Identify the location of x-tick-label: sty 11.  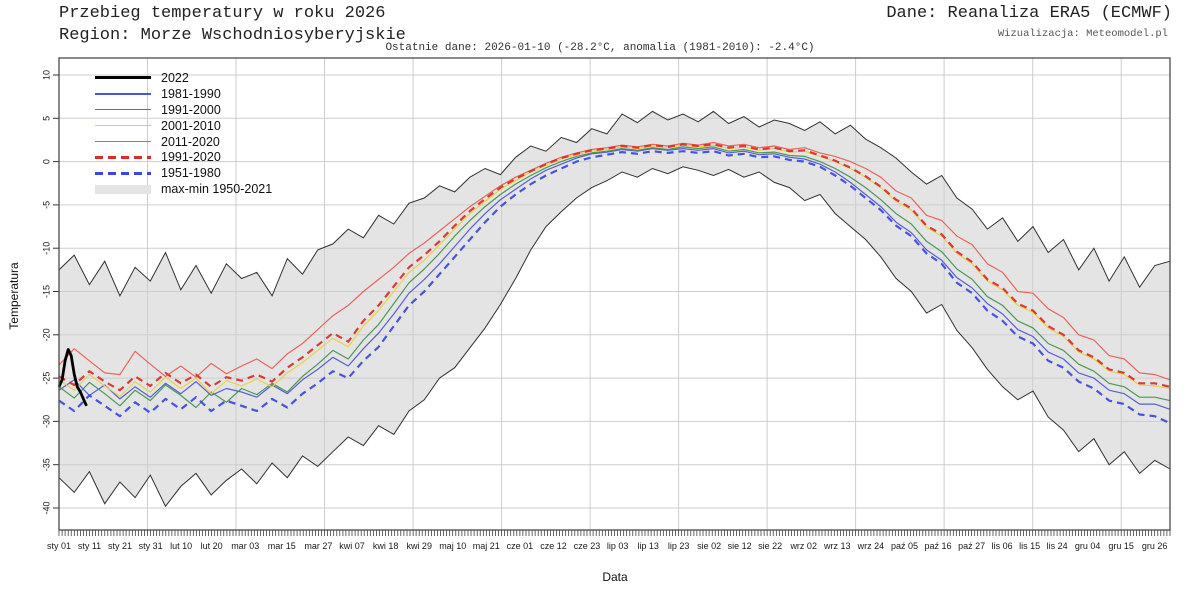
(89, 546).